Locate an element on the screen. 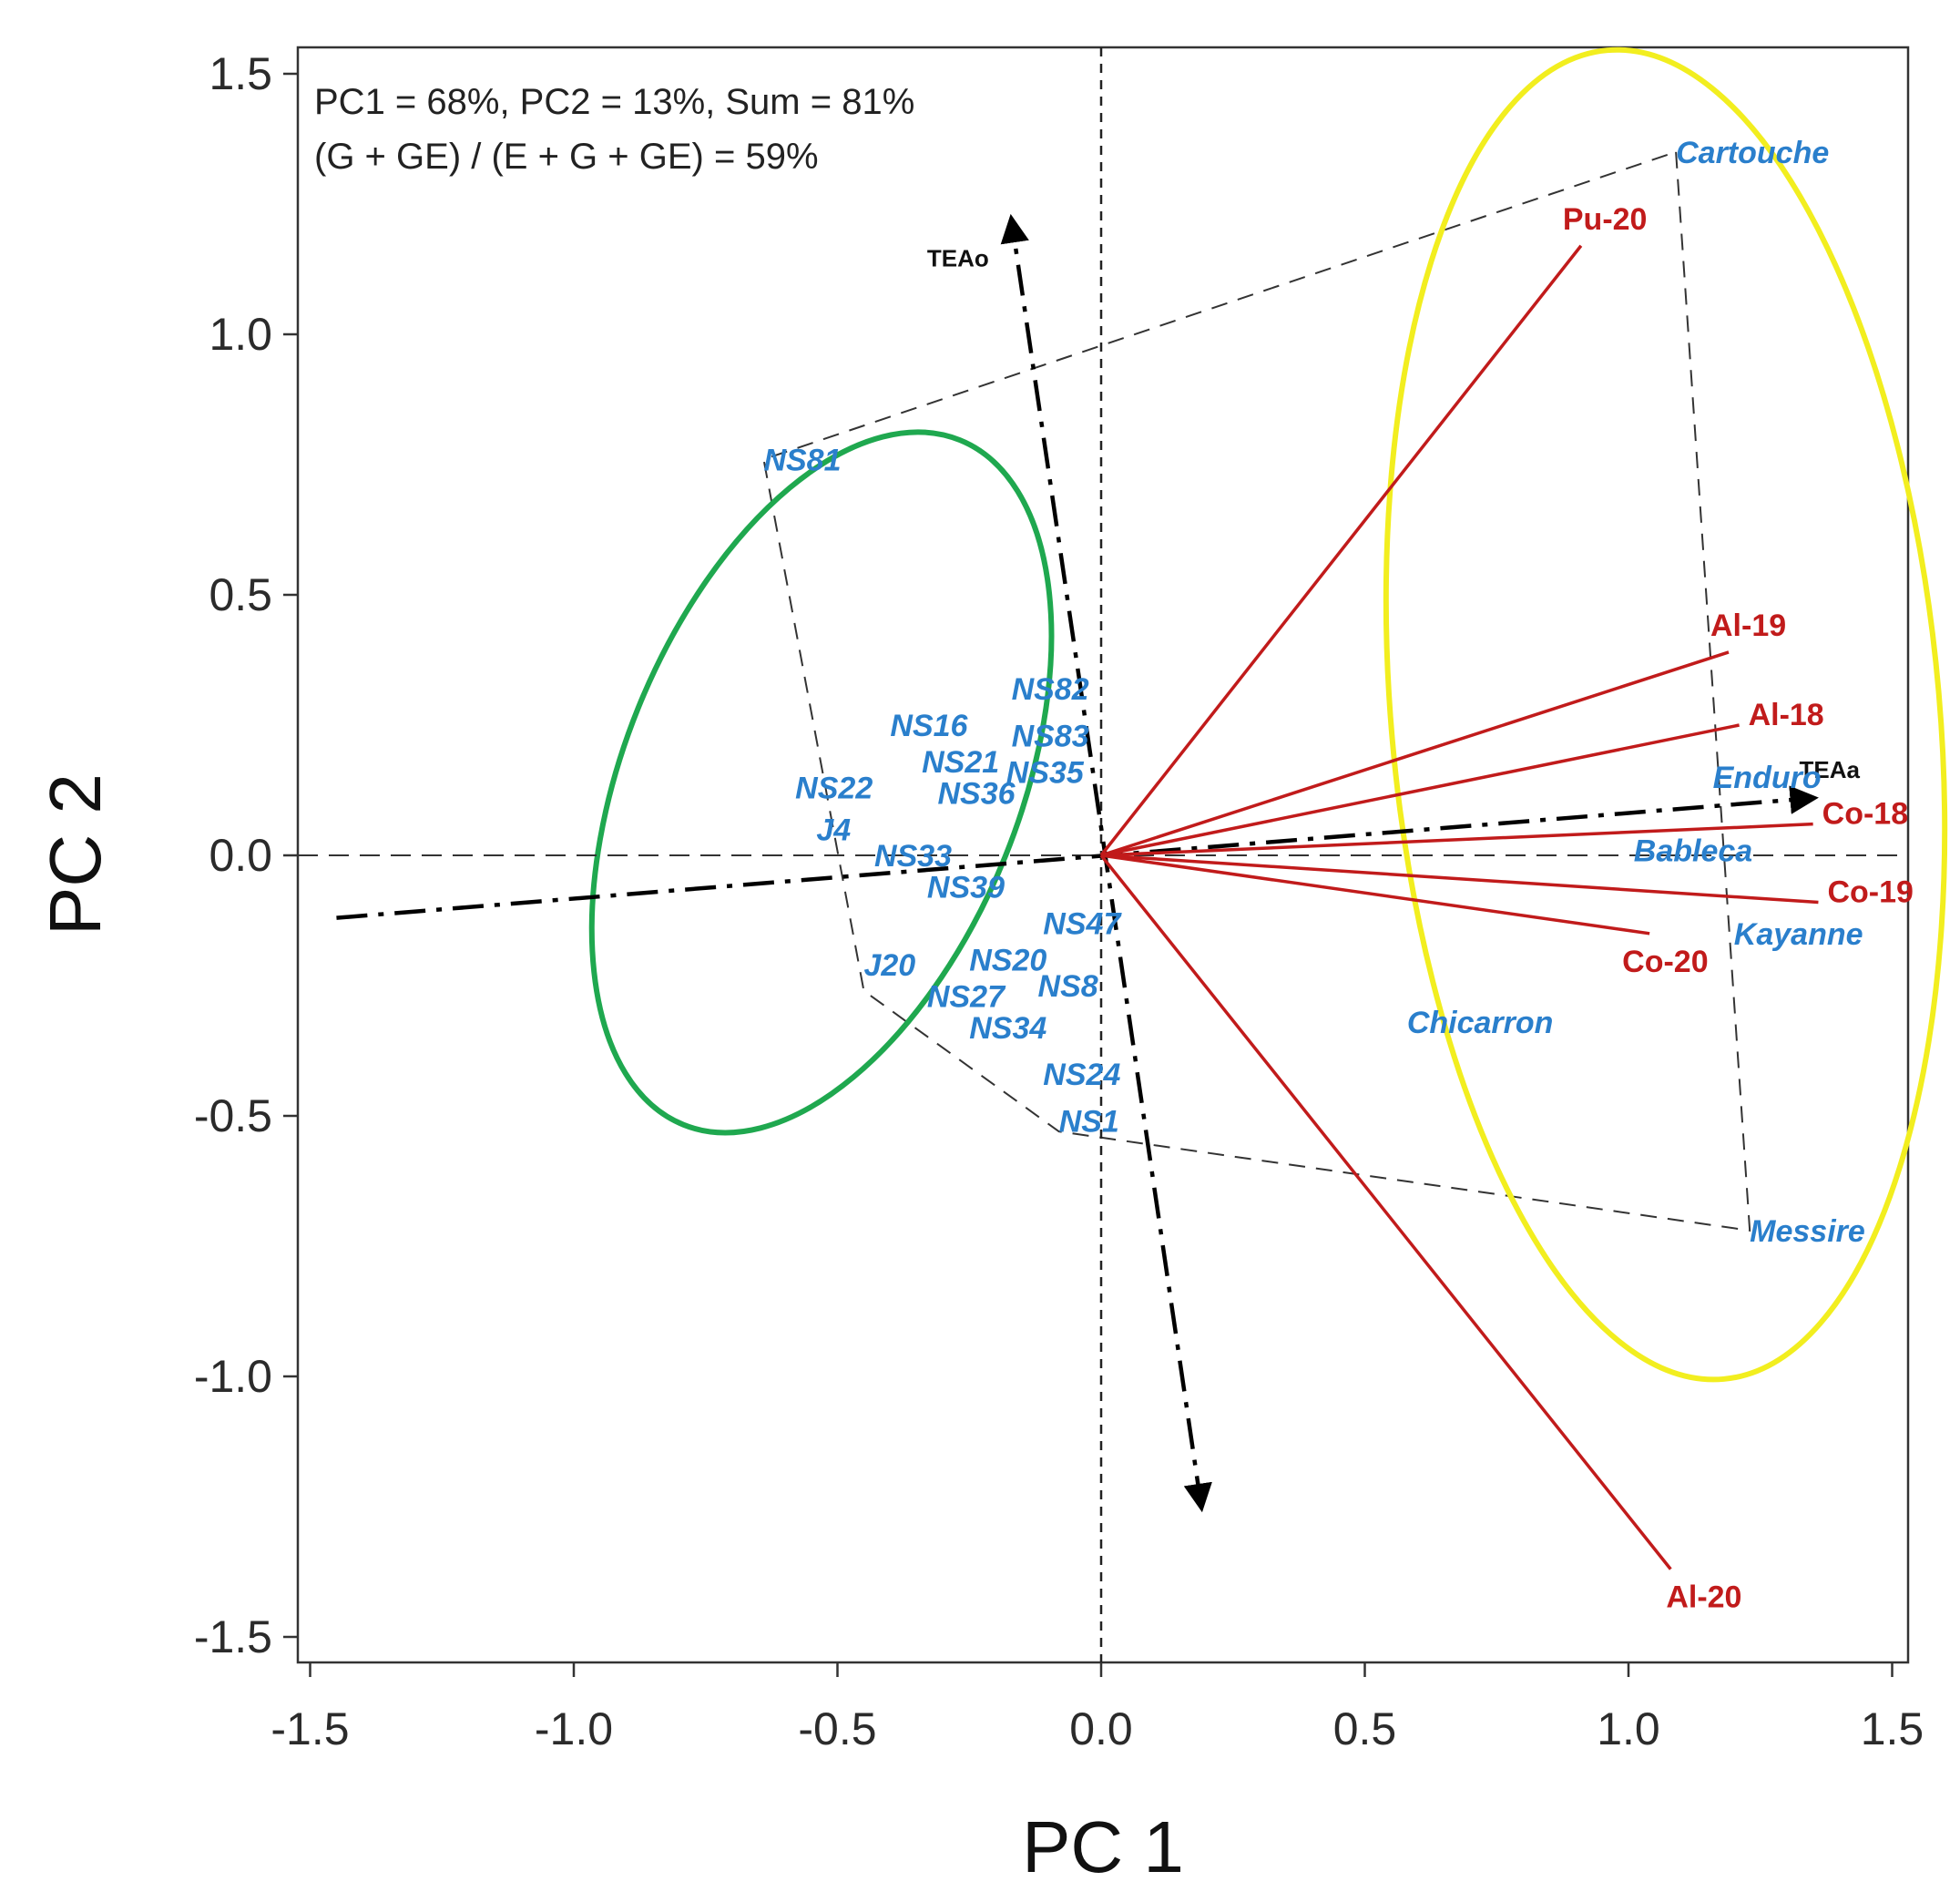 The width and height of the screenshot is (1960, 1902). variance-annotation: PC1 = 68%, PC2 = 13%, Sum = 81% is located at coordinates (614, 102).